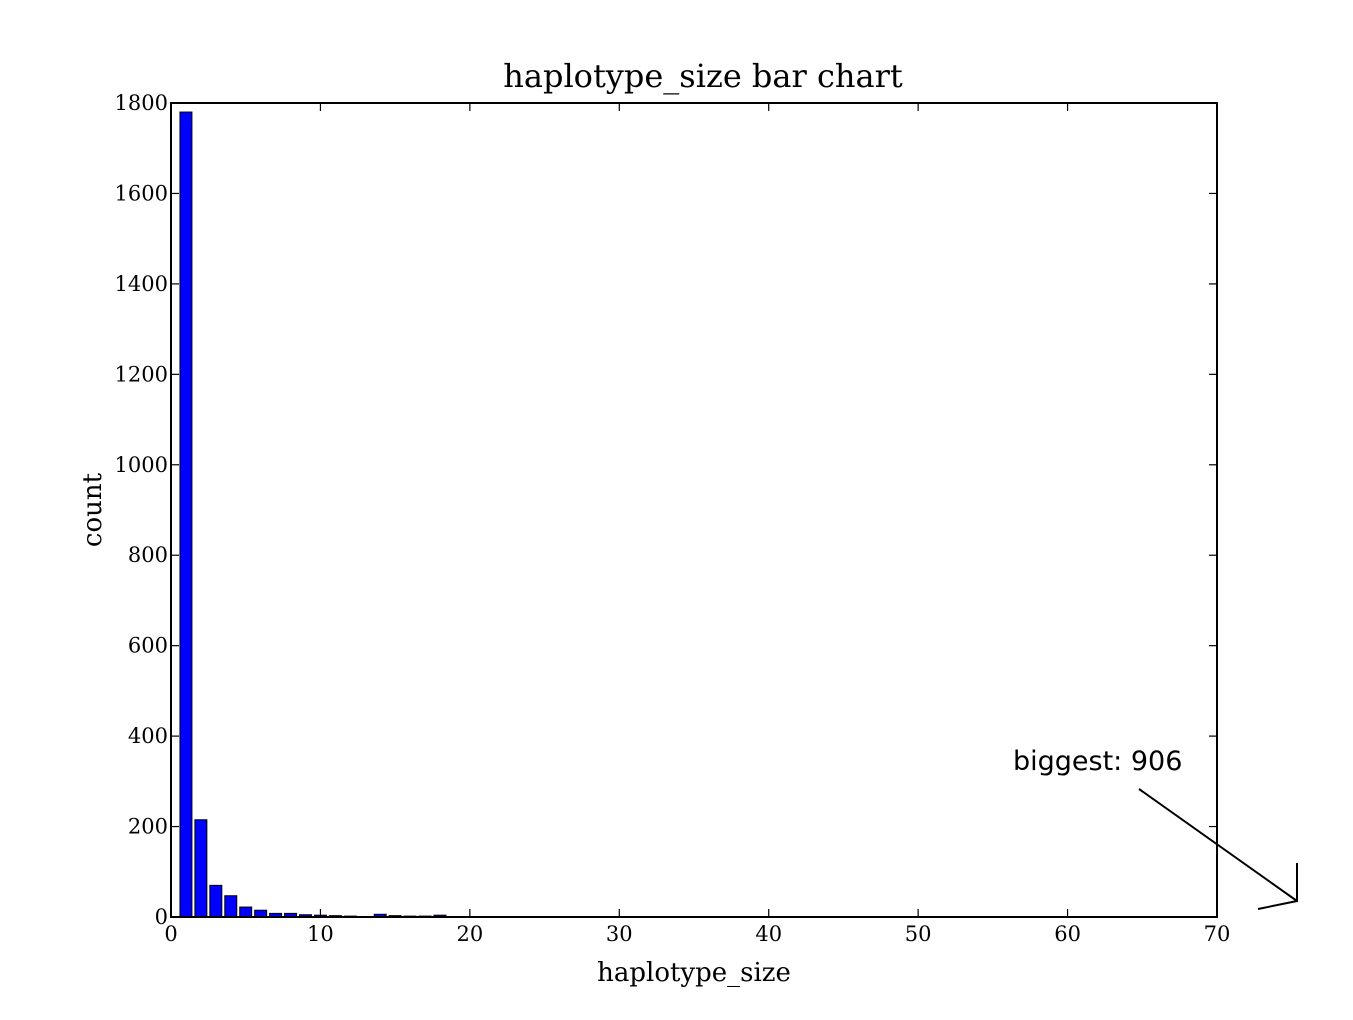 The width and height of the screenshot is (1353, 1020). What do you see at coordinates (148, 646) in the screenshot?
I see `y-tick-label: 600` at bounding box center [148, 646].